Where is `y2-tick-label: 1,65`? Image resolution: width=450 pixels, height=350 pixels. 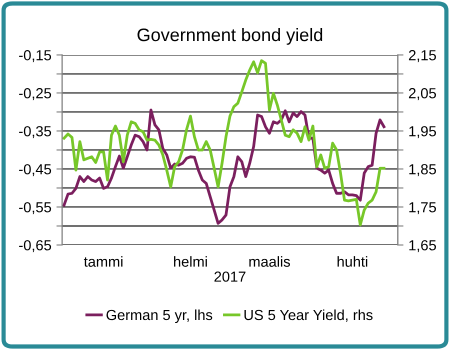 y2-tick-label: 1,65 is located at coordinates (422, 246).